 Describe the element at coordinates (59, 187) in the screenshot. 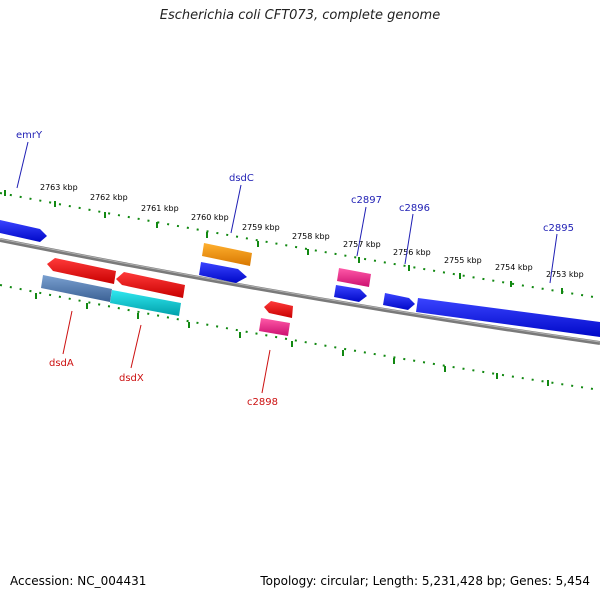

I see `scale-label: 2763 kbp` at that location.